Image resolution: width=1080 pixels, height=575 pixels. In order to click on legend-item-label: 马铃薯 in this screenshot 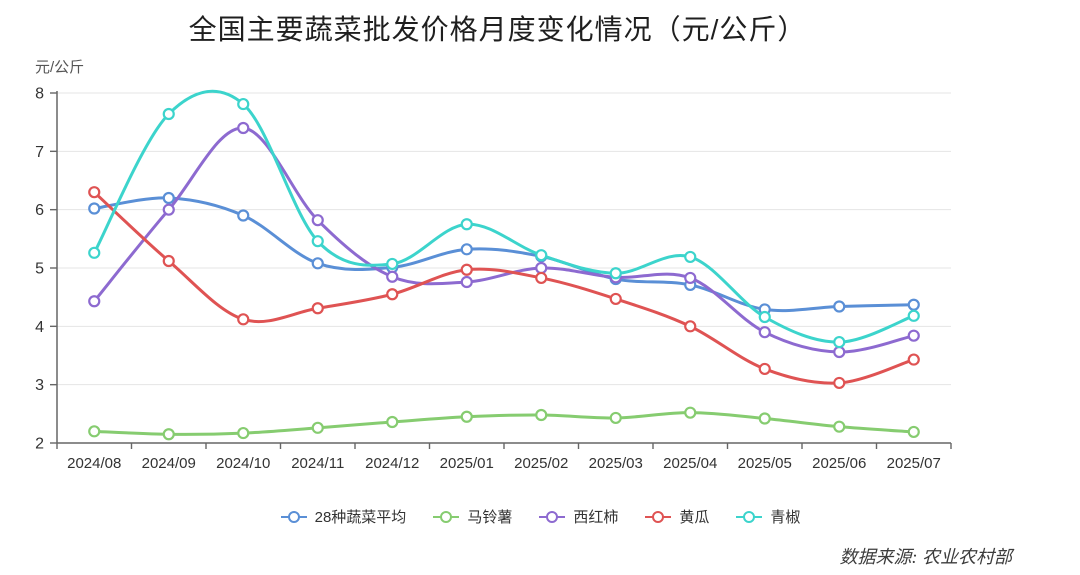, I will do `click(490, 517)`.